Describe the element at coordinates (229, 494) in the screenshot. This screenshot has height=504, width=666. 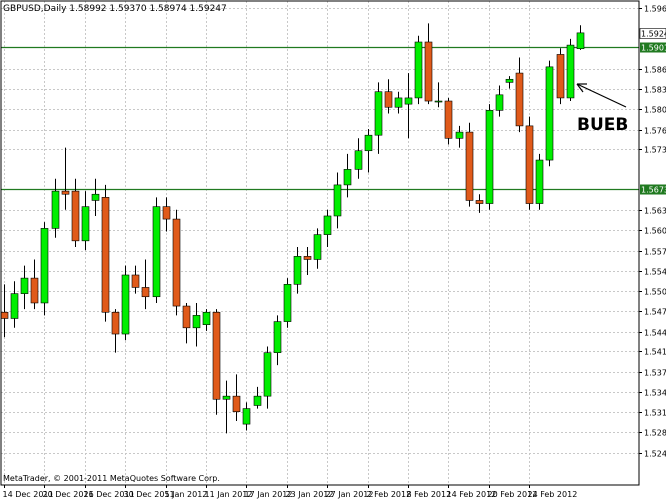
I see `time-tick-label: 11 Jan 2012` at that location.